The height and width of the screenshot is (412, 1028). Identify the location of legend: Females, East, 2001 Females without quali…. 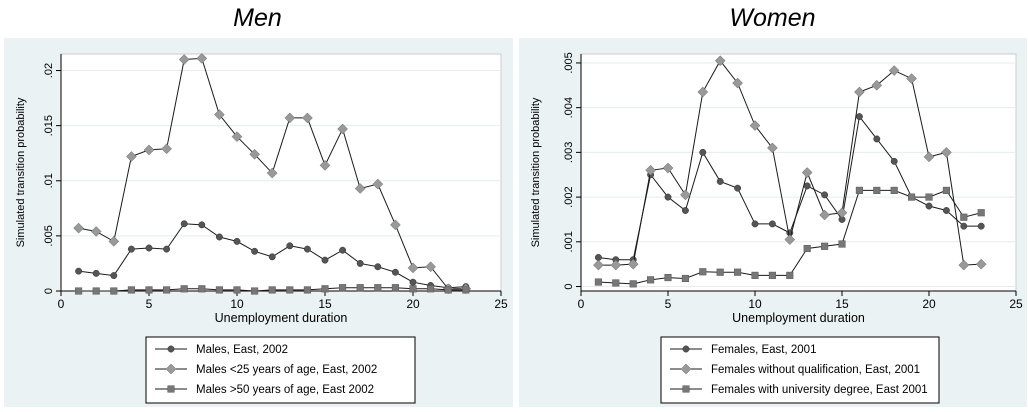
(800, 370).